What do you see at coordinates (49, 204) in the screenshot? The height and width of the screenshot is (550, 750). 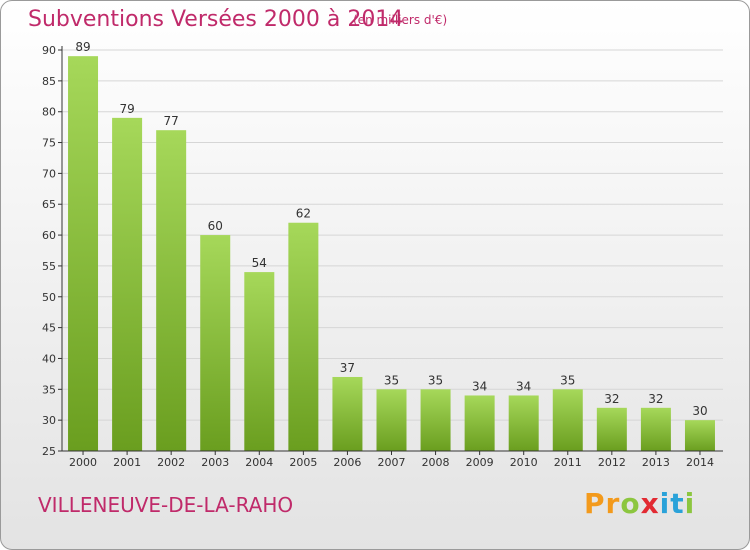 I see `y-tick-label: 65` at bounding box center [49, 204].